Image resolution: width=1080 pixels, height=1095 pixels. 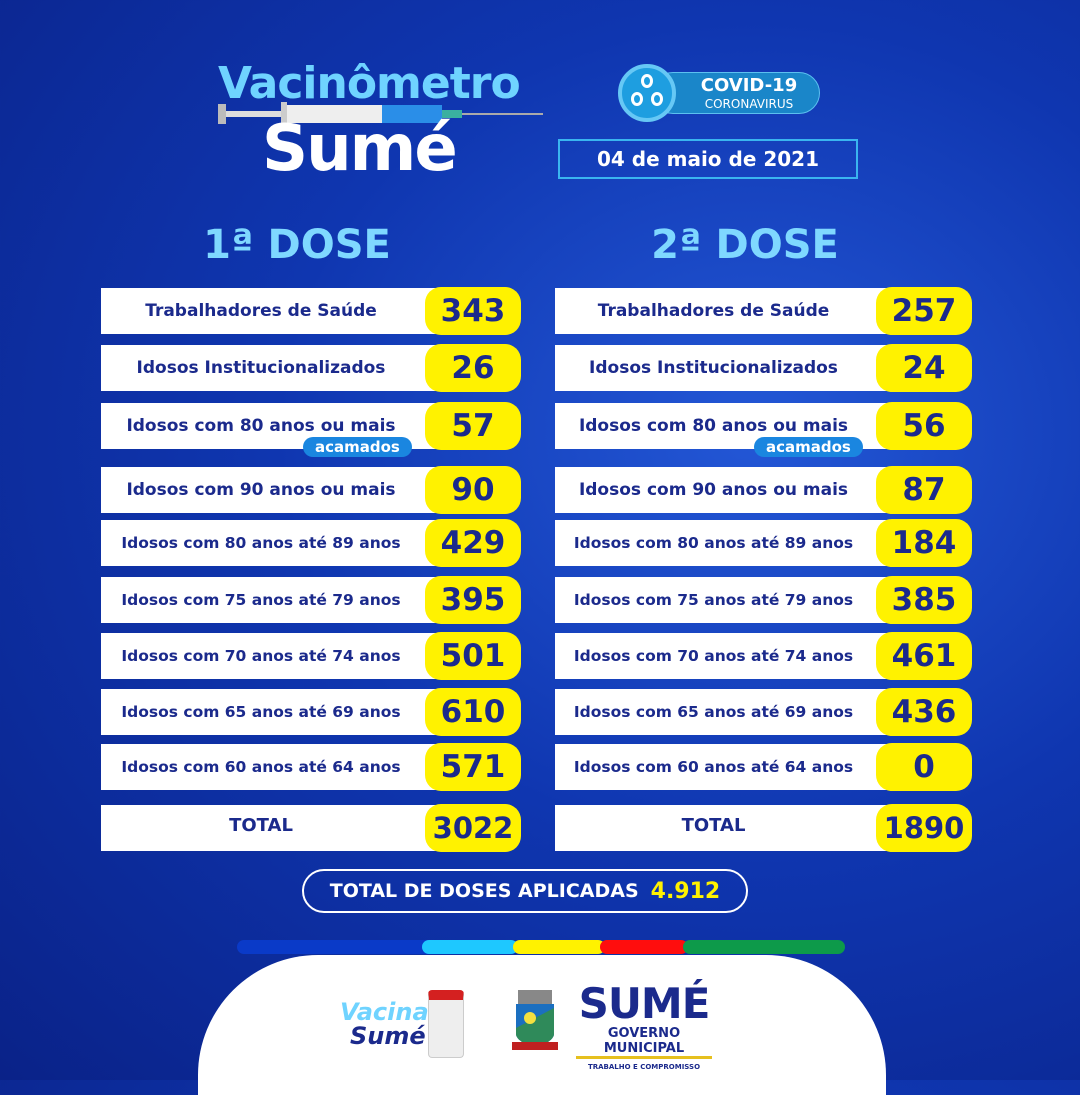 I want to click on title-vacinometro: Vacinômetro, so click(x=369, y=83).